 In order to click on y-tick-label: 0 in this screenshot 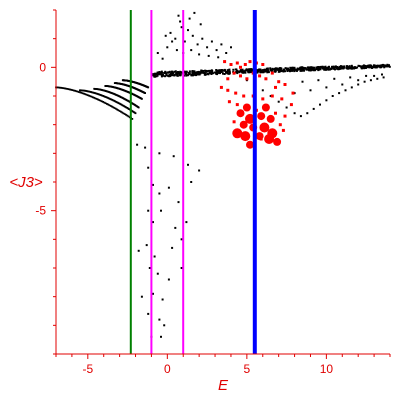, I will do `click(42, 67)`.